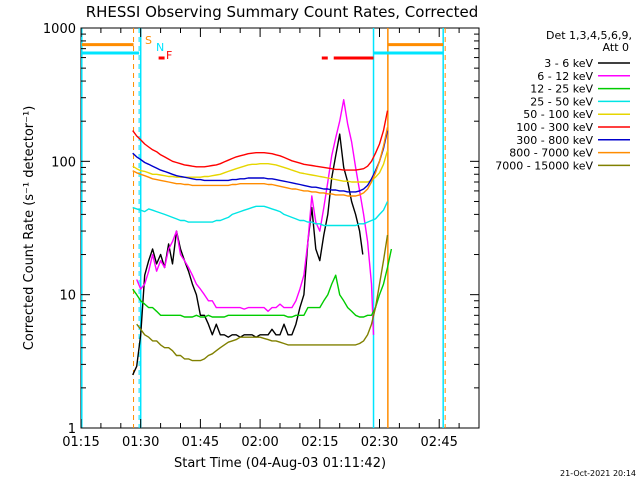 This screenshot has width=640, height=480. What do you see at coordinates (616, 47) in the screenshot?
I see `legend-header-2: Att 0` at bounding box center [616, 47].